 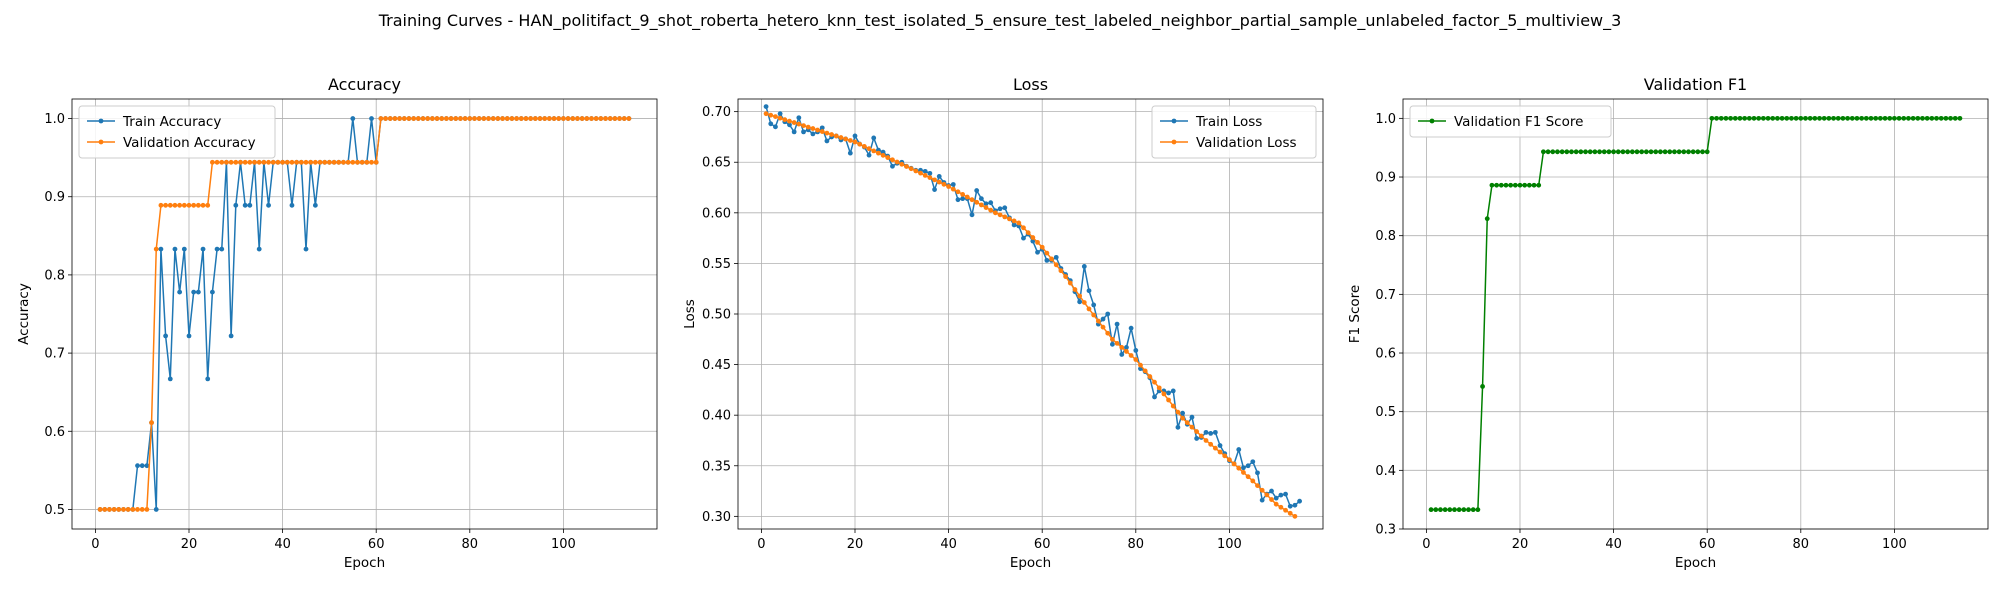 What do you see at coordinates (54, 354) in the screenshot?
I see `y-tick-label: 0.7` at bounding box center [54, 354].